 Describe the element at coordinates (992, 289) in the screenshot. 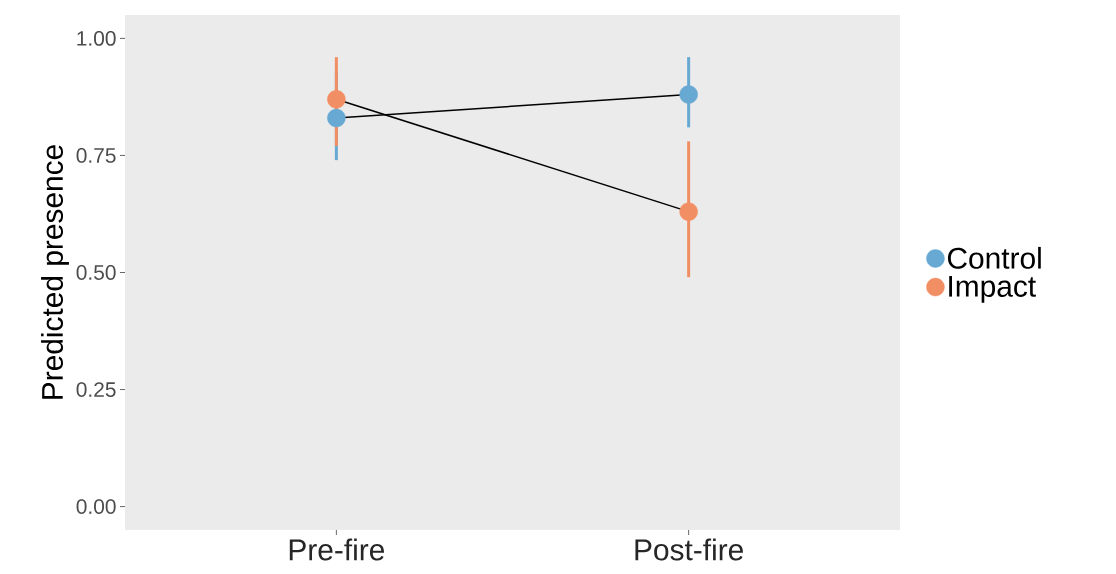

I see `legend-label: Impact` at that location.